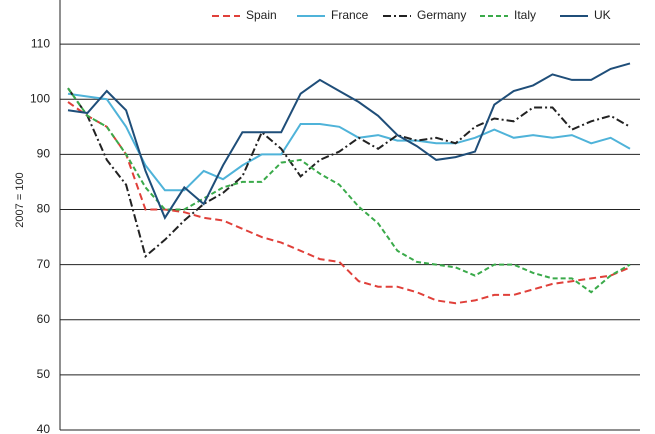 The height and width of the screenshot is (434, 655). What do you see at coordinates (44, 264) in the screenshot?
I see `y-tick-label: 70` at bounding box center [44, 264].